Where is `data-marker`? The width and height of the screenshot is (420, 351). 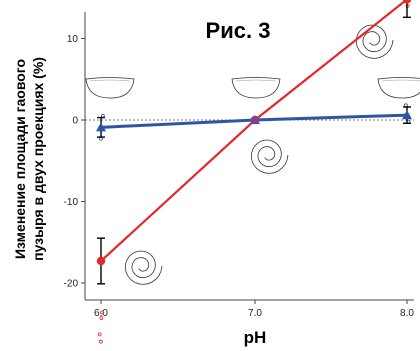 data-marker is located at coordinates (101, 261).